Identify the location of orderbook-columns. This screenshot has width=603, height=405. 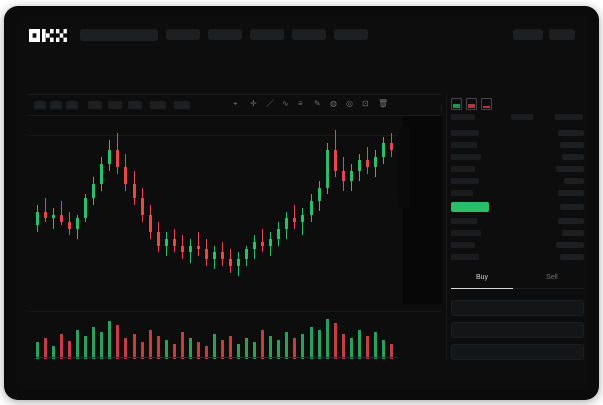
(517, 118).